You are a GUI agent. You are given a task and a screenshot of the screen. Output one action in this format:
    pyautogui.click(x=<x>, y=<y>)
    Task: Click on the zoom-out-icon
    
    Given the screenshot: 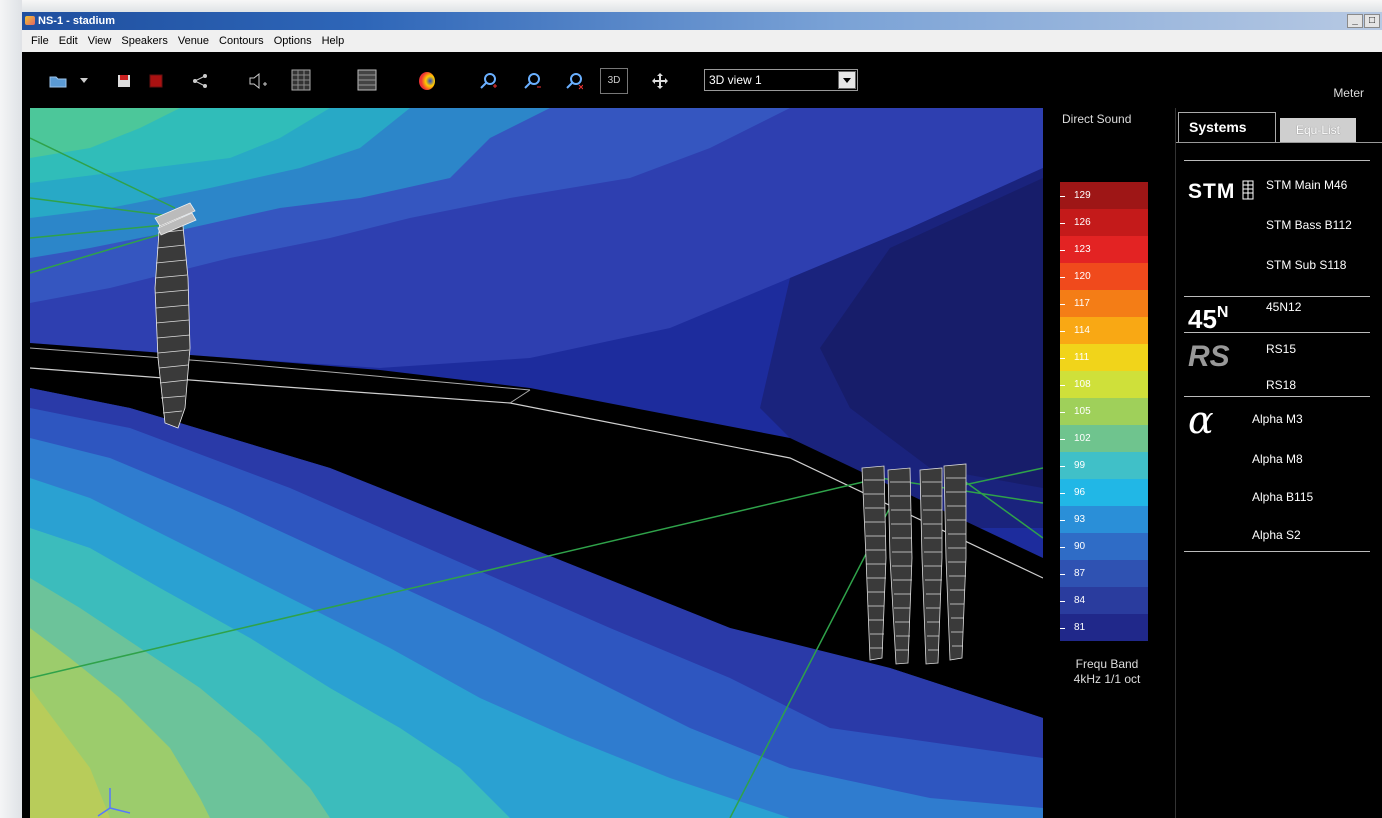 What is the action you would take?
    pyautogui.click(x=532, y=81)
    